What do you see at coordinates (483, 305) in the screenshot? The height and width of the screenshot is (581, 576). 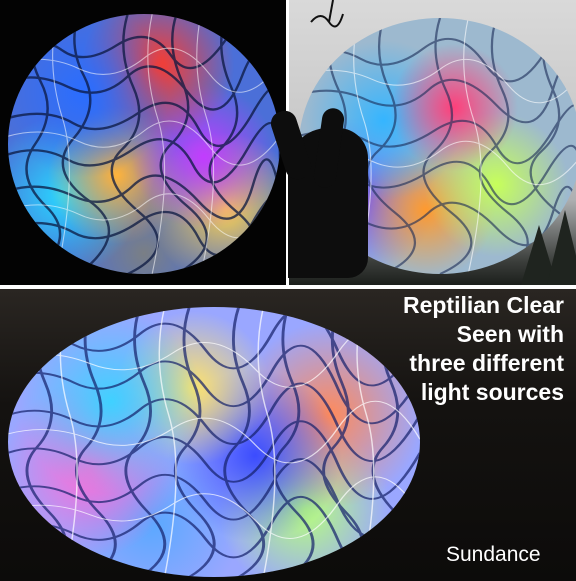 I see `caption-line: Reptilian Clear` at bounding box center [483, 305].